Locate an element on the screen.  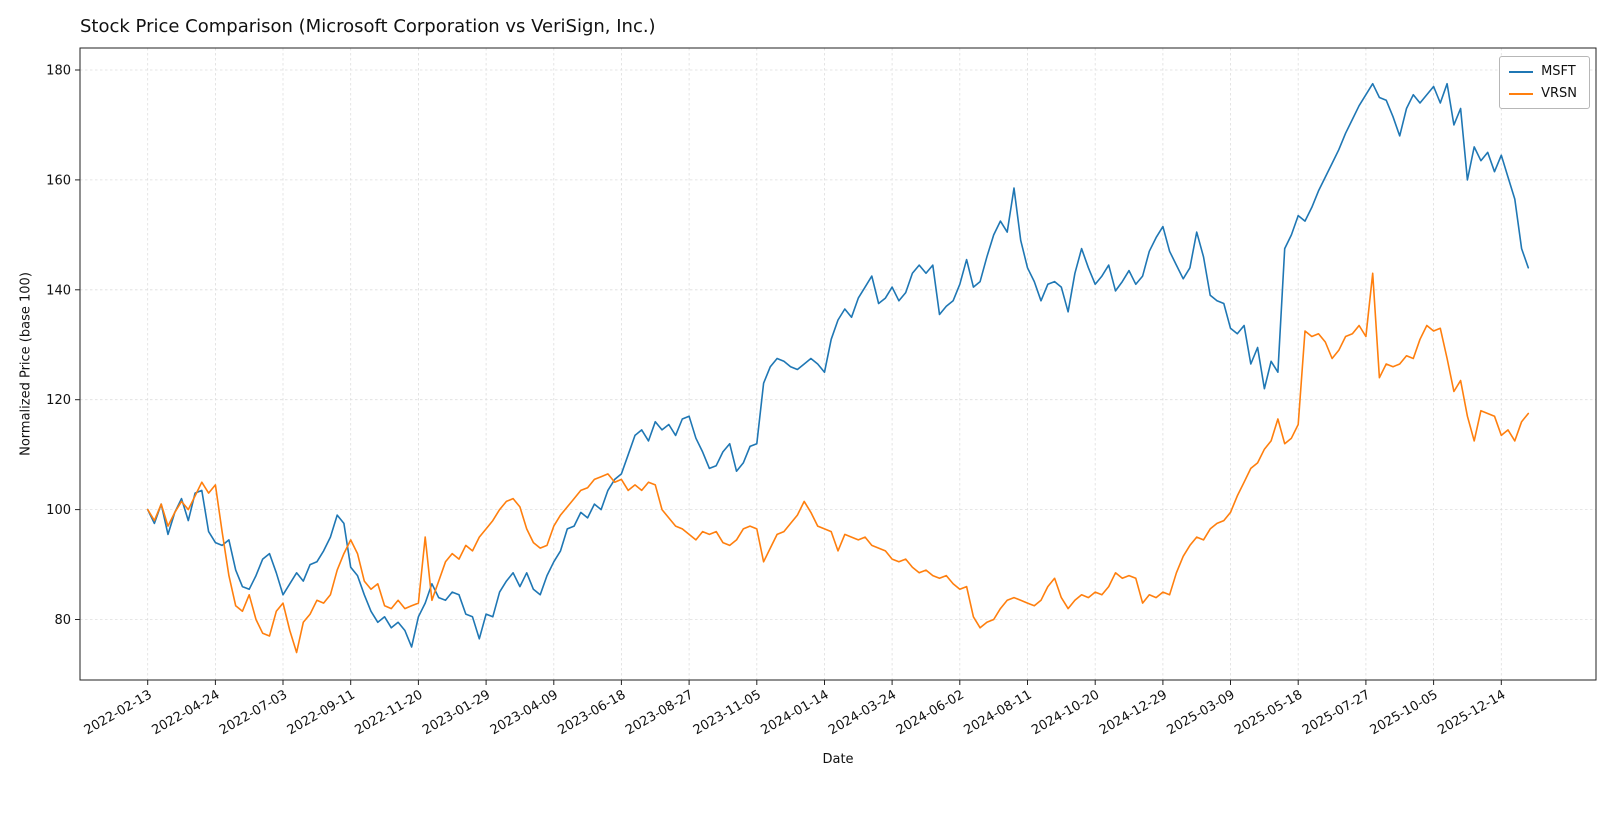
vrsn-line-swatch-icon is located at coordinates (1521, 93).